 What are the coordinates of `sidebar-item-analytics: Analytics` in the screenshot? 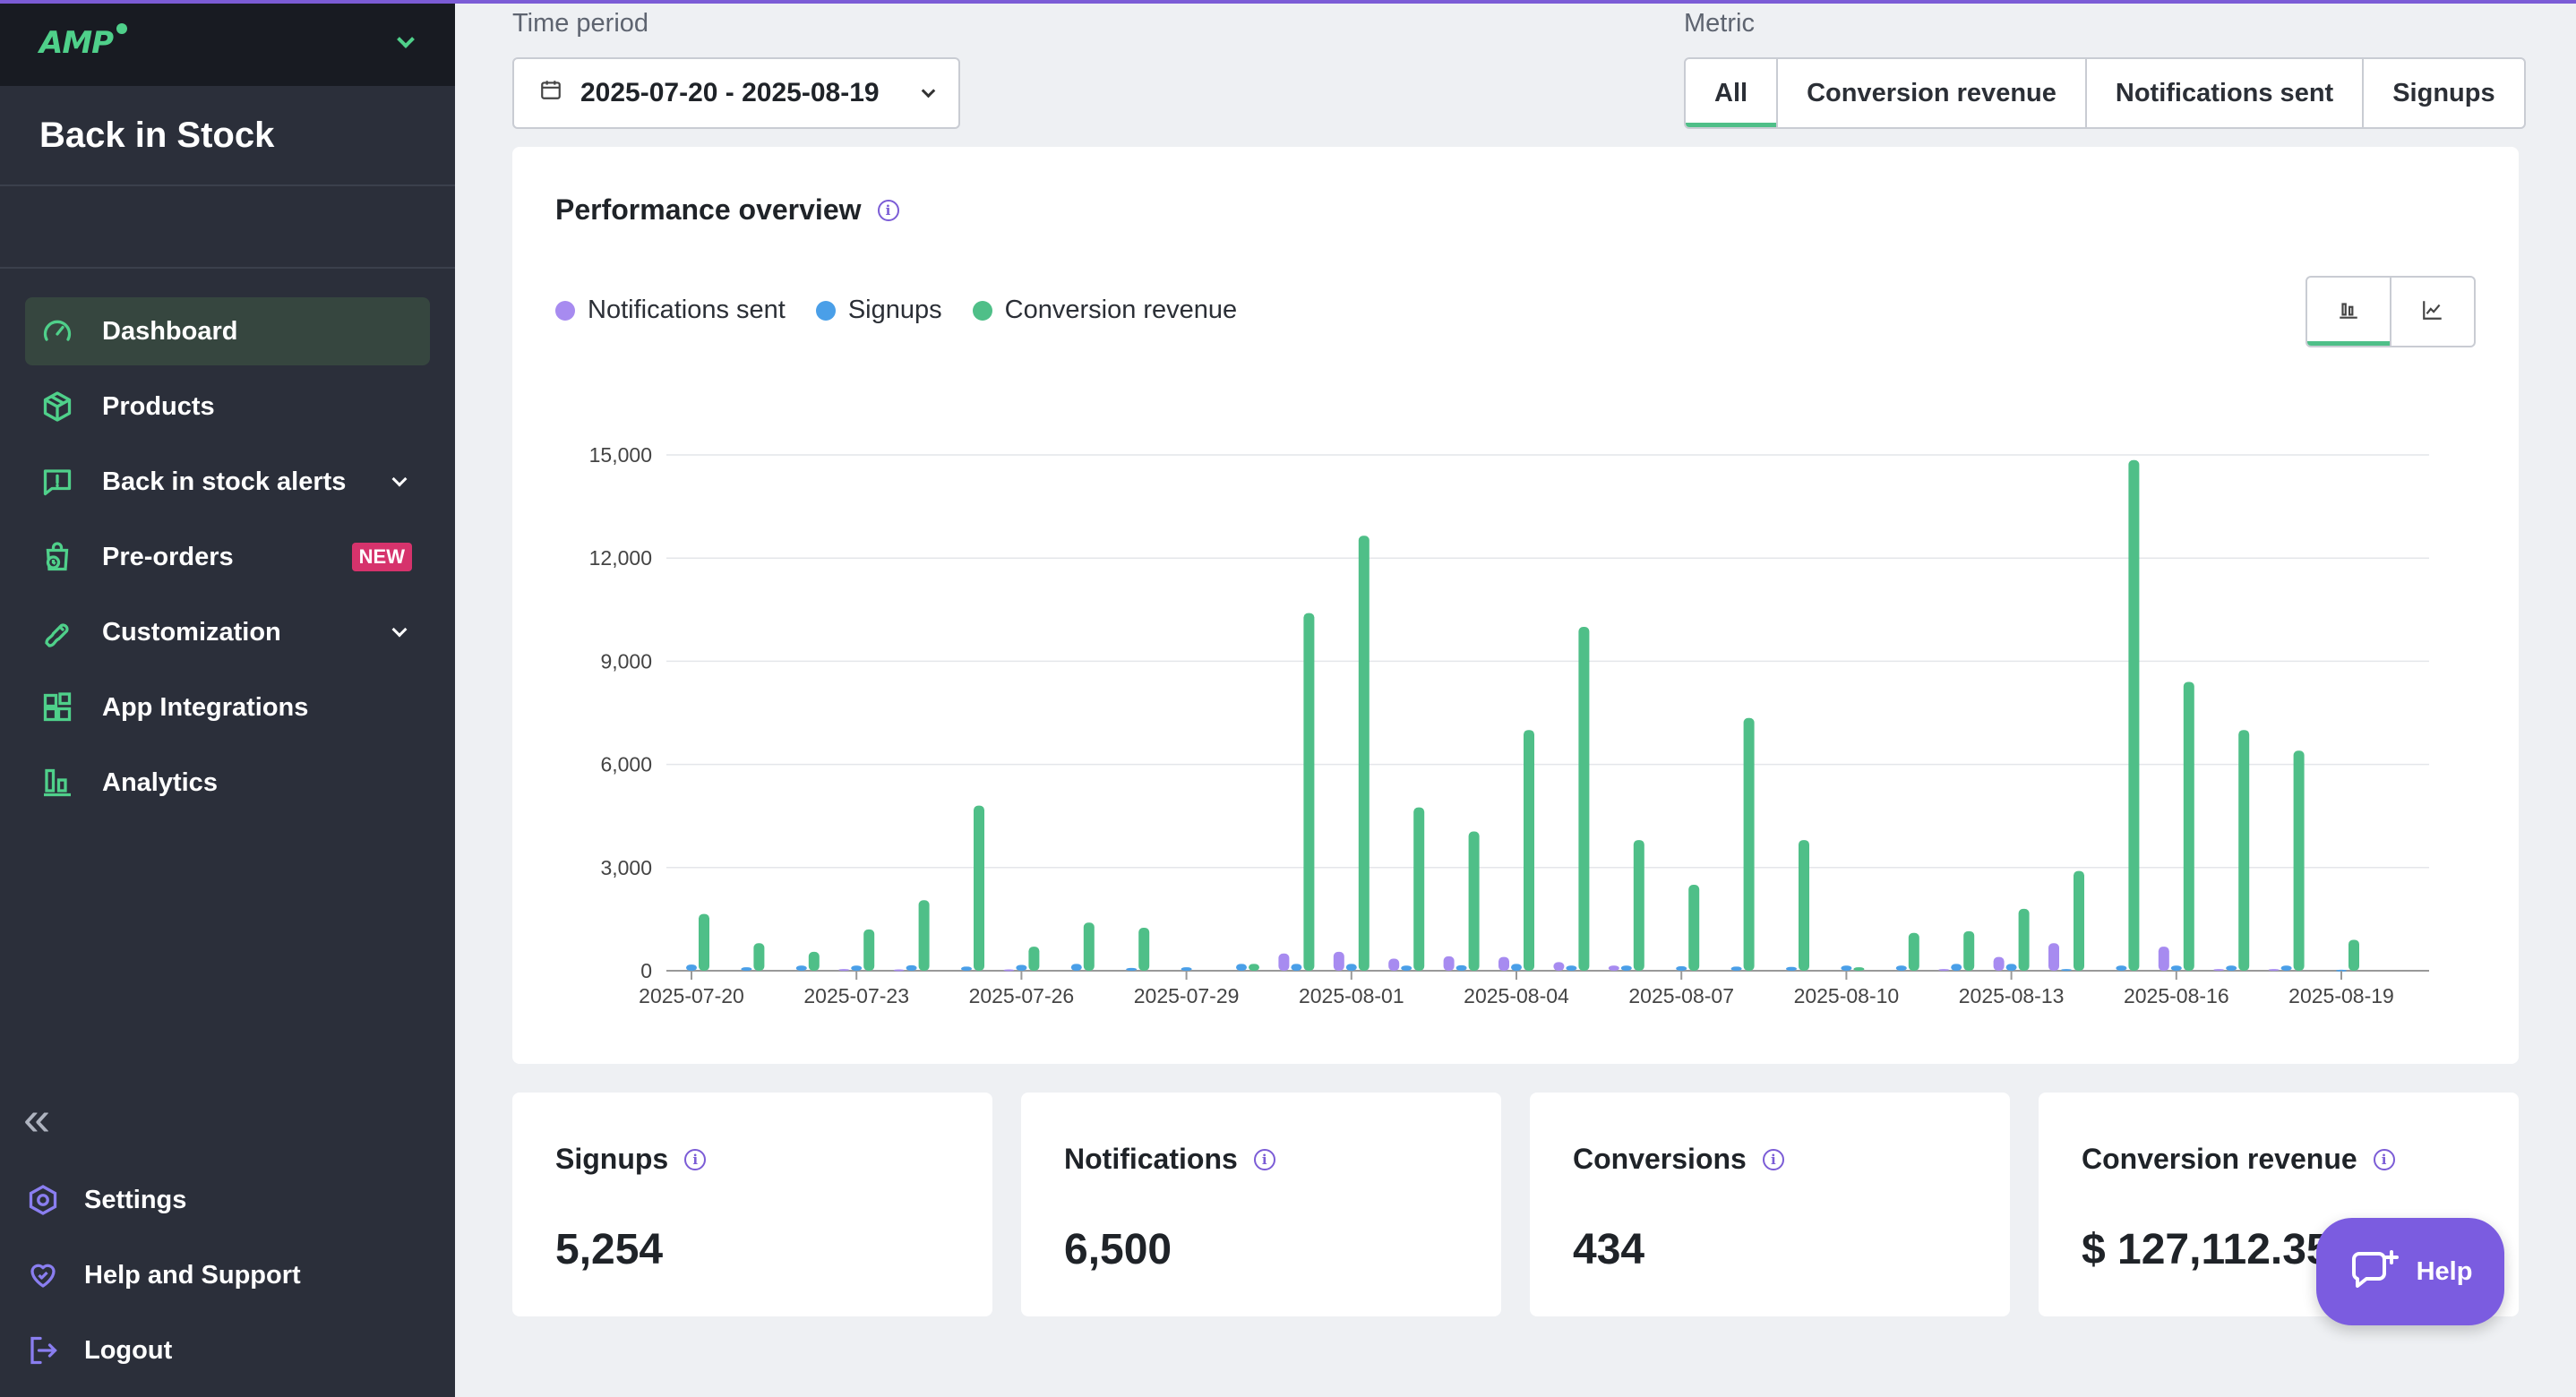 It's located at (227, 783).